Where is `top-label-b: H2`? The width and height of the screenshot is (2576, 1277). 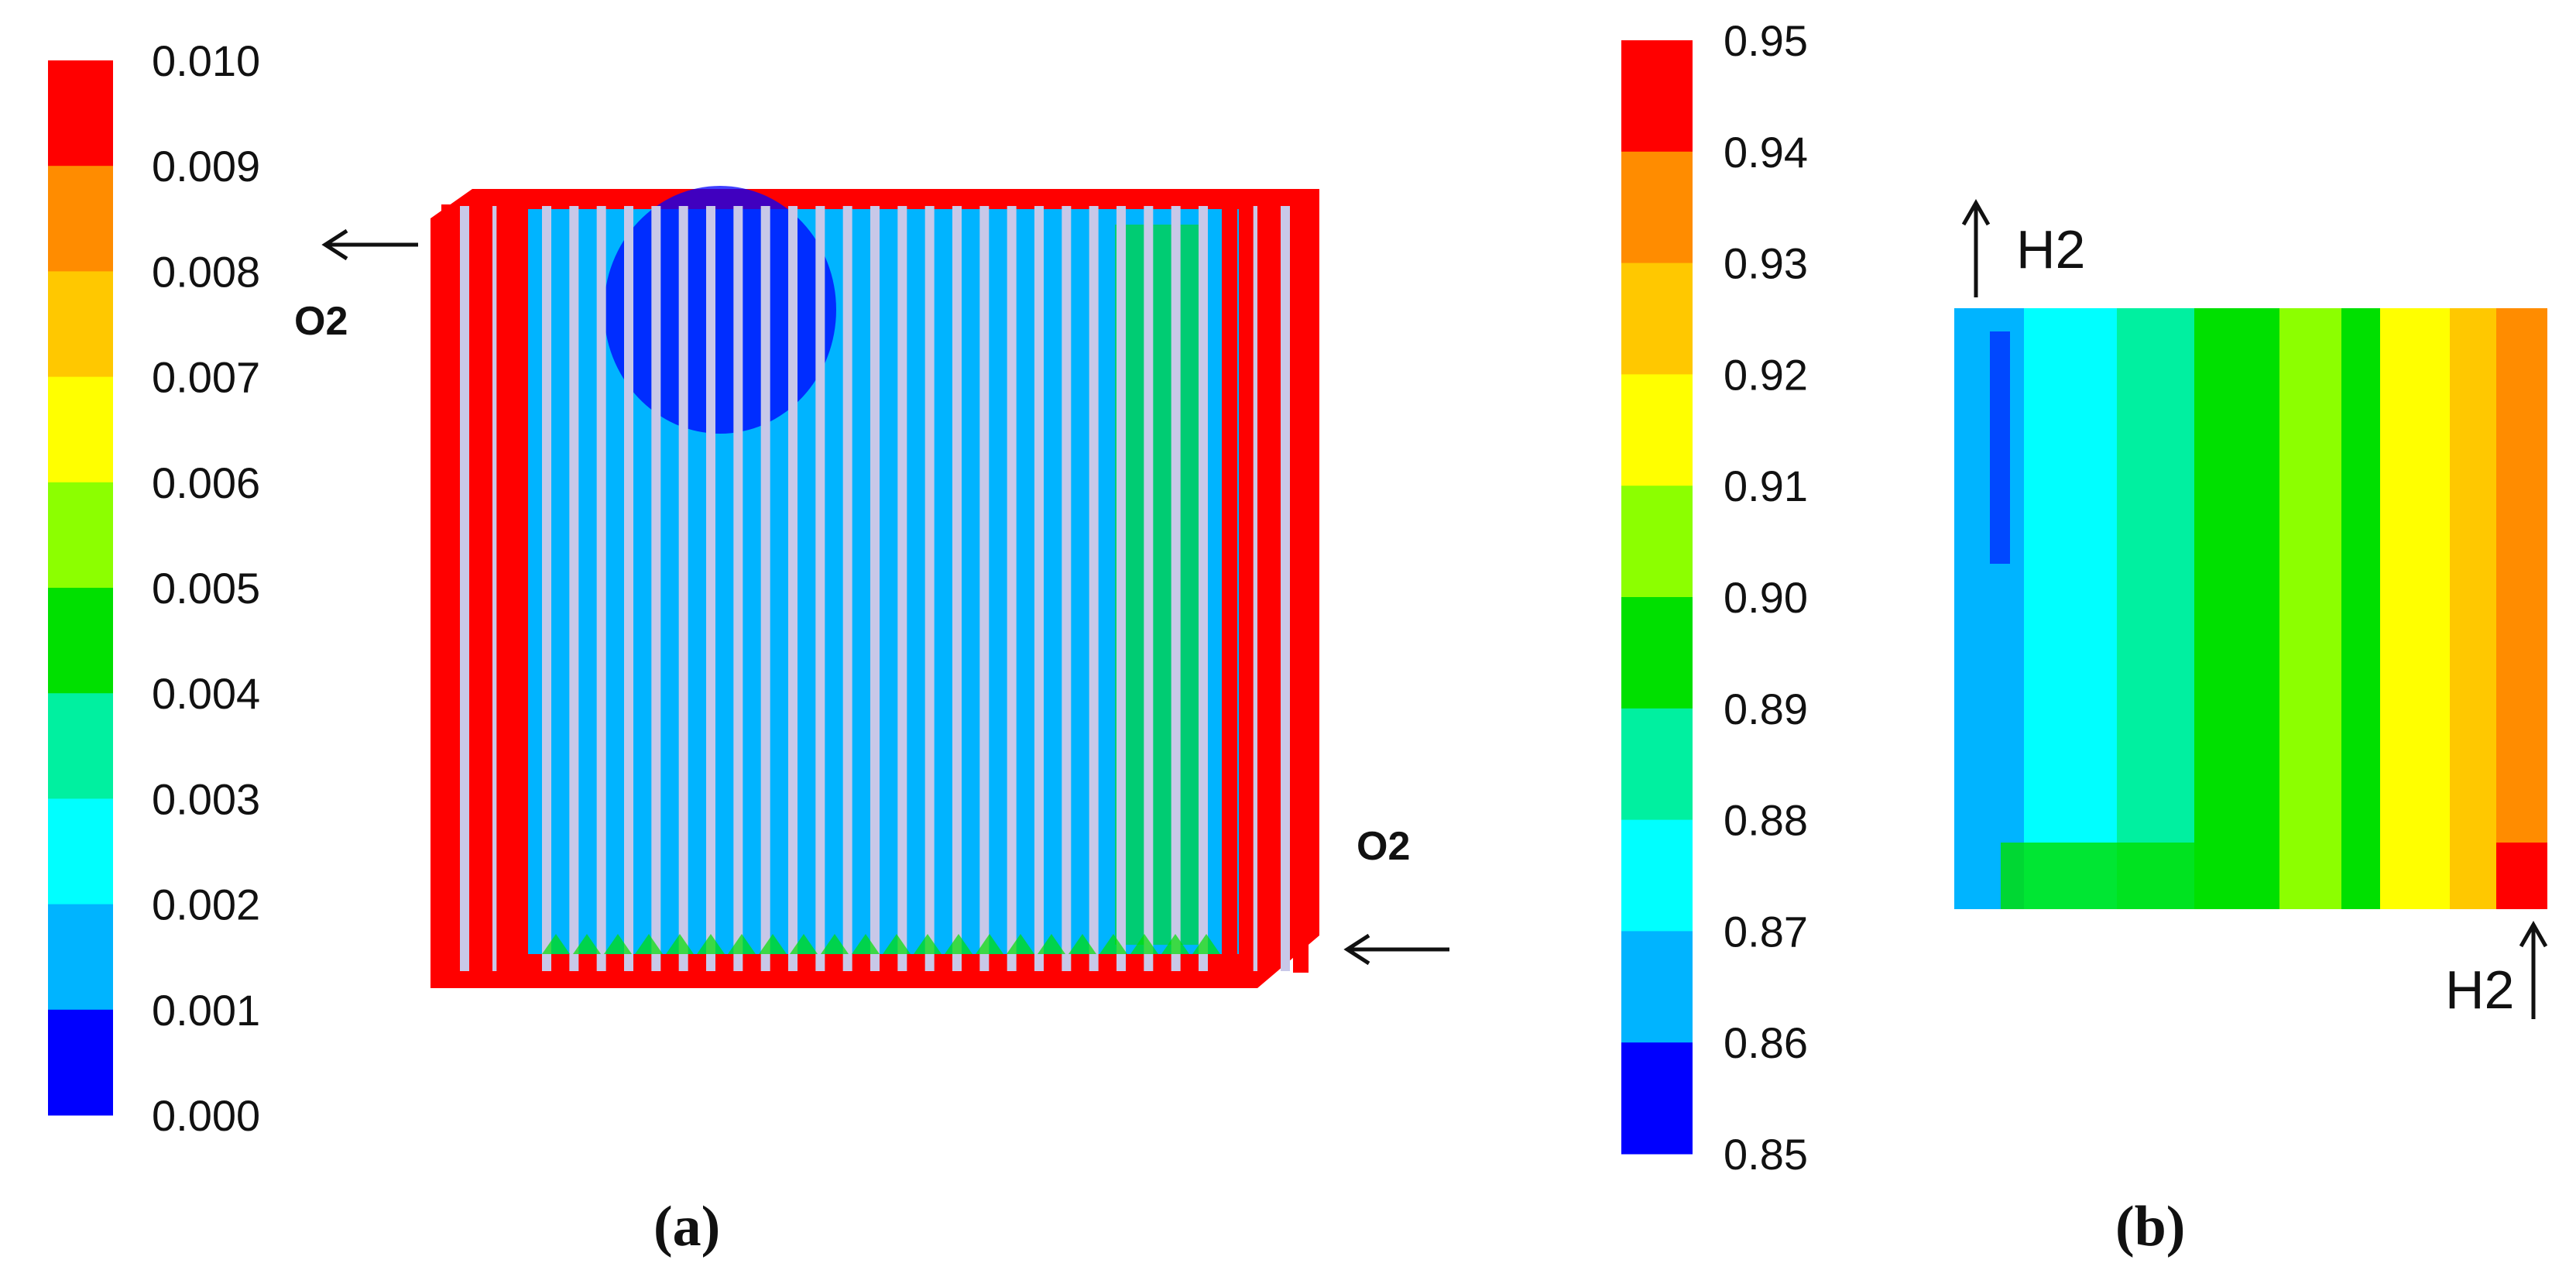
top-label-b: H2 is located at coordinates (2050, 250).